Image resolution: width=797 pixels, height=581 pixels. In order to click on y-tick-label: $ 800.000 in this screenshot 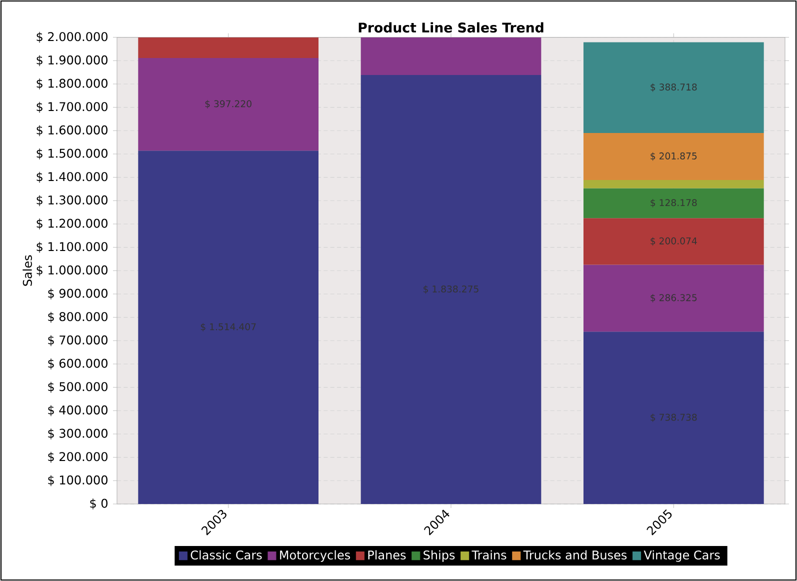, I will do `click(78, 317)`.